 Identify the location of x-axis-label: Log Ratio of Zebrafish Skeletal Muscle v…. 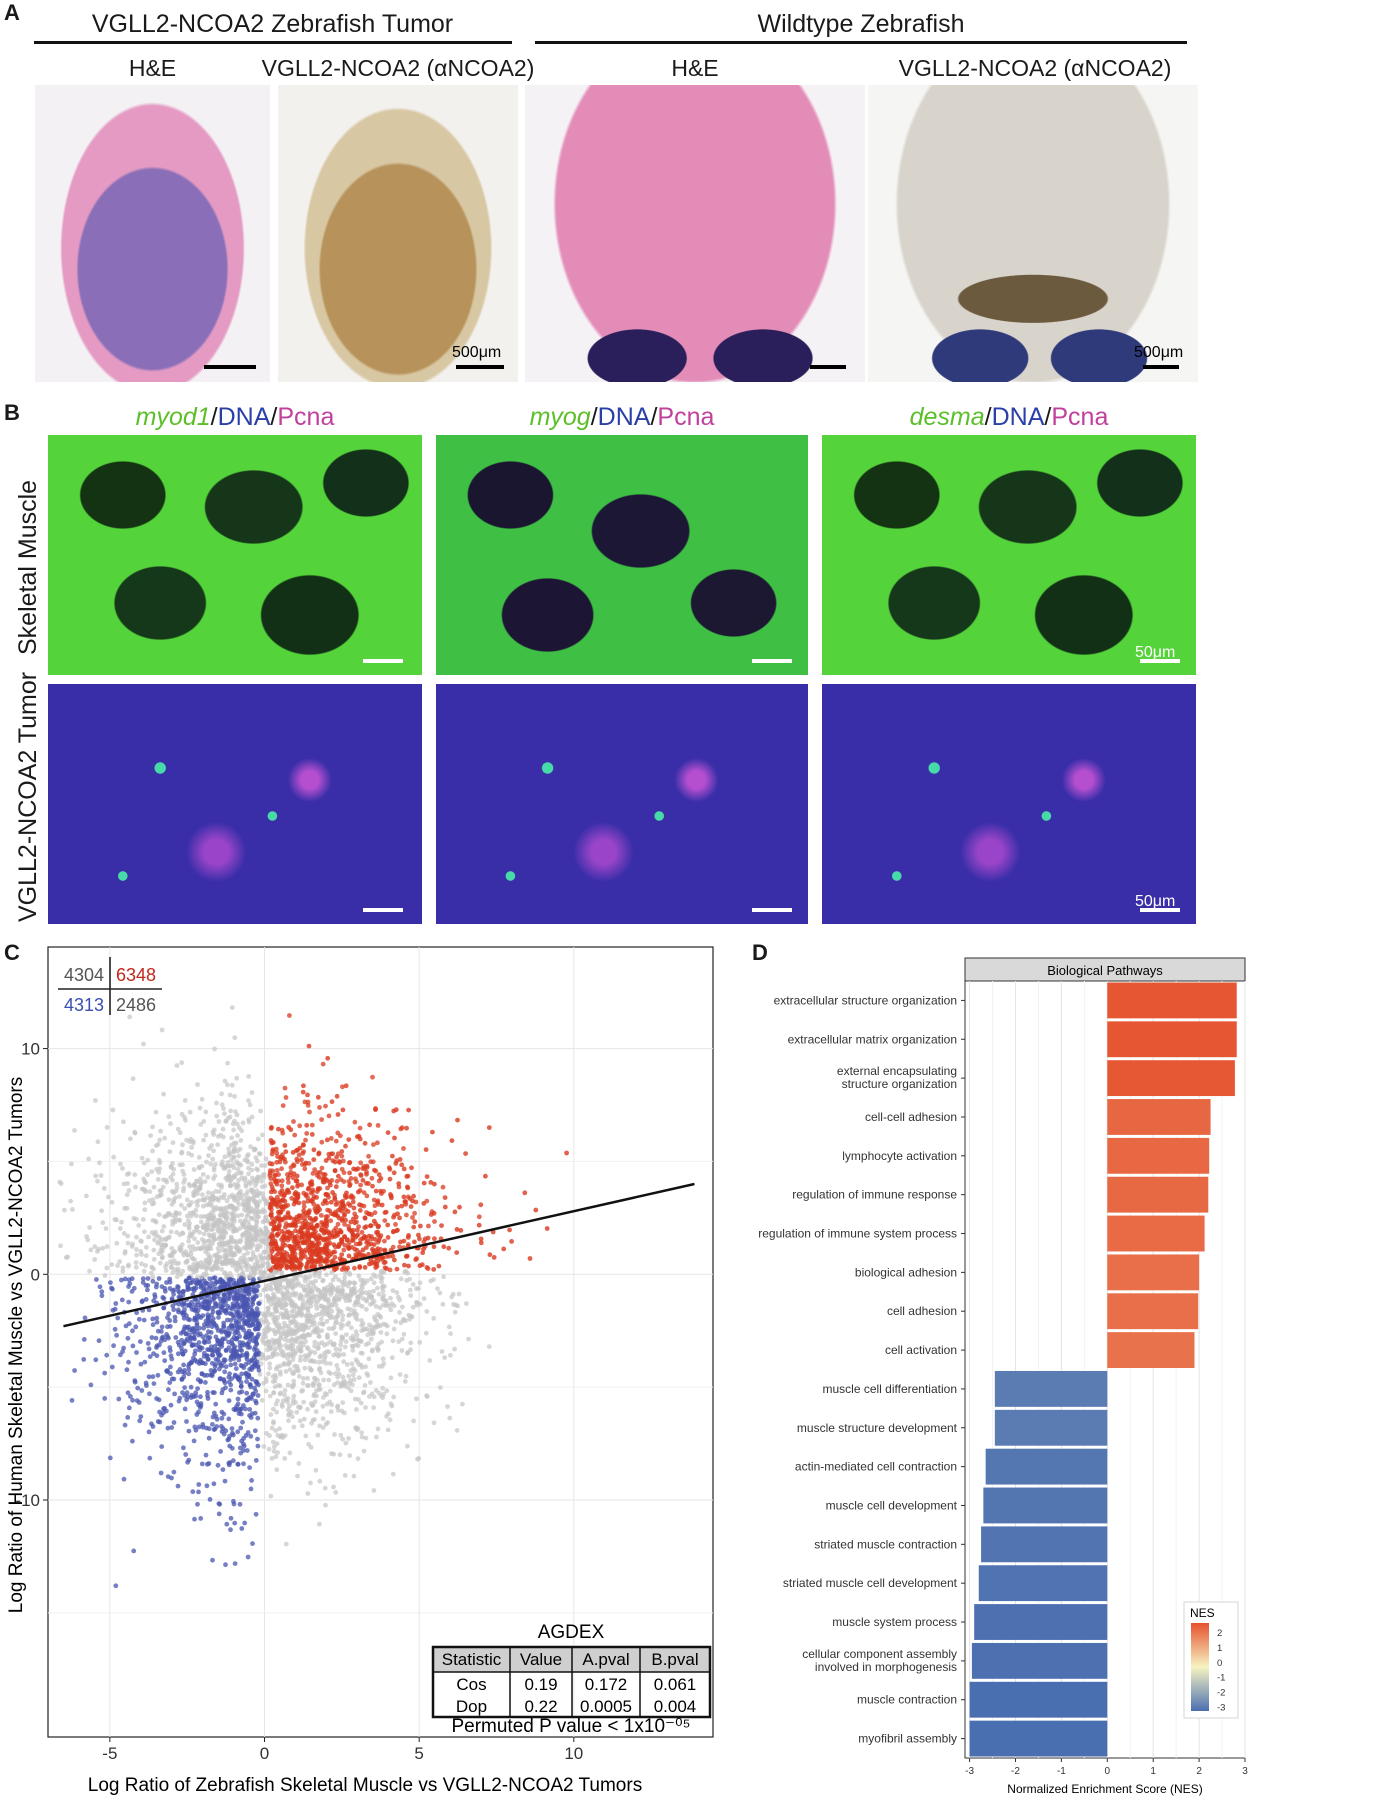
(365, 1785).